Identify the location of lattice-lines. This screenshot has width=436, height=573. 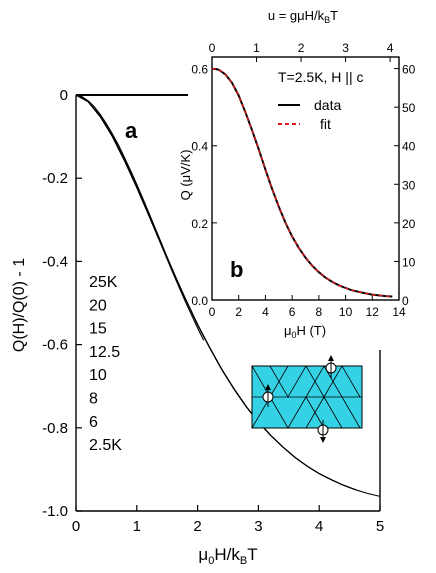
(306, 397).